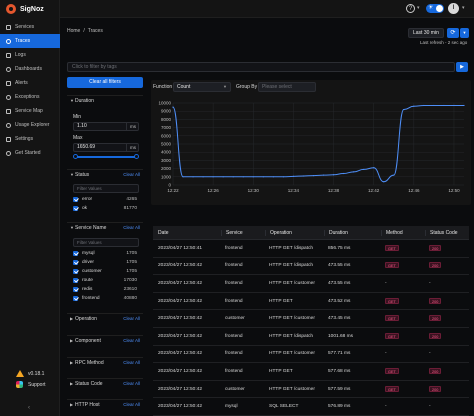  I want to click on slack-icon, so click(19, 384).